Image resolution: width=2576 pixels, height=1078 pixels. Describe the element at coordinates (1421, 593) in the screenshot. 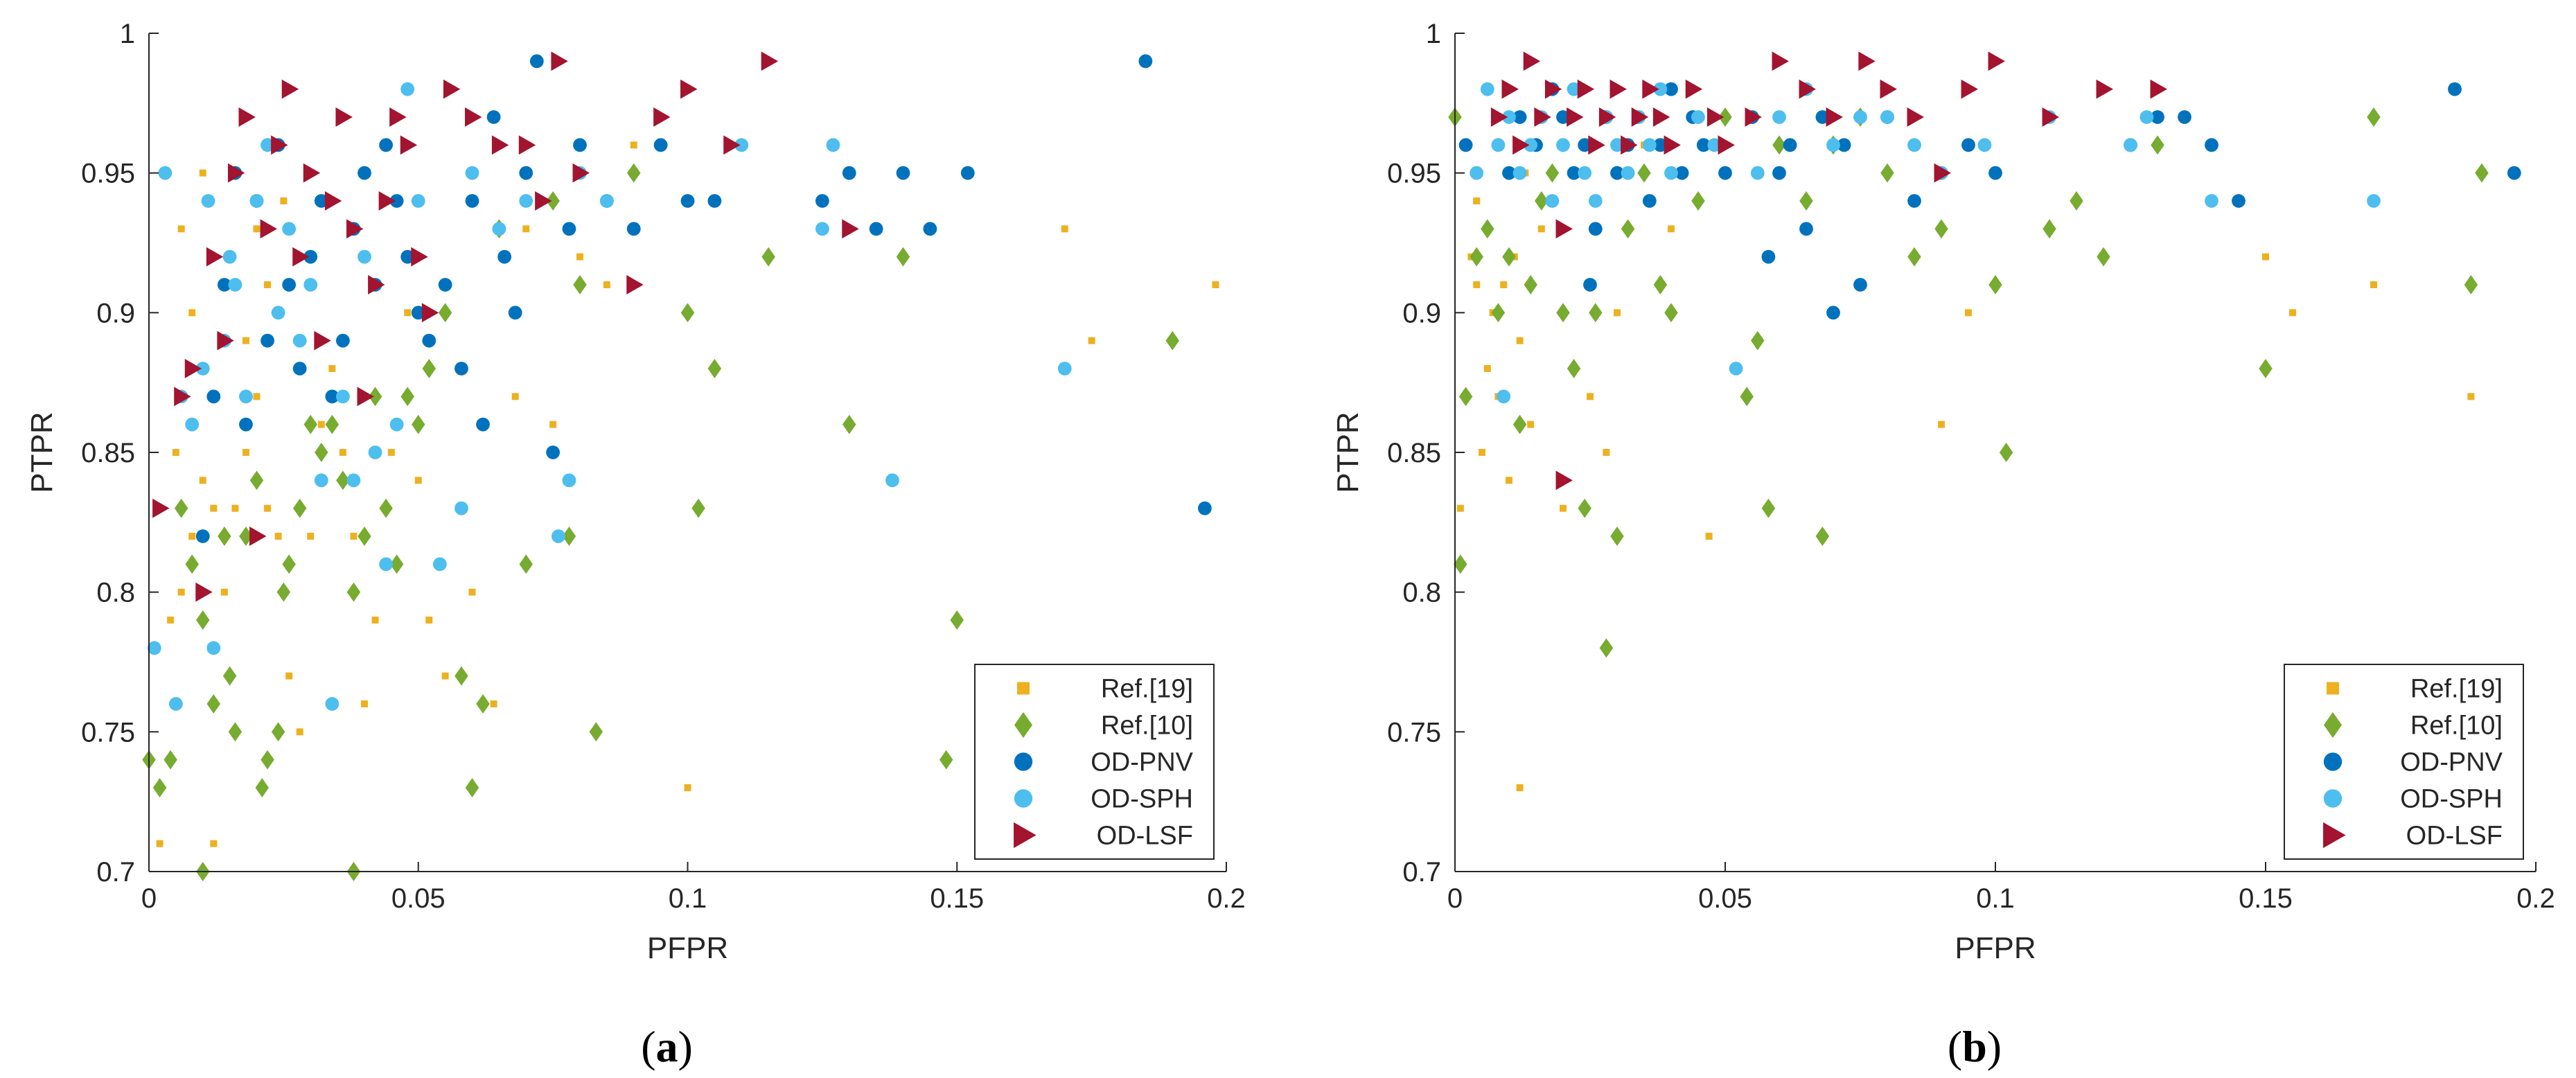

I see `y-tick-label: 0.8` at that location.